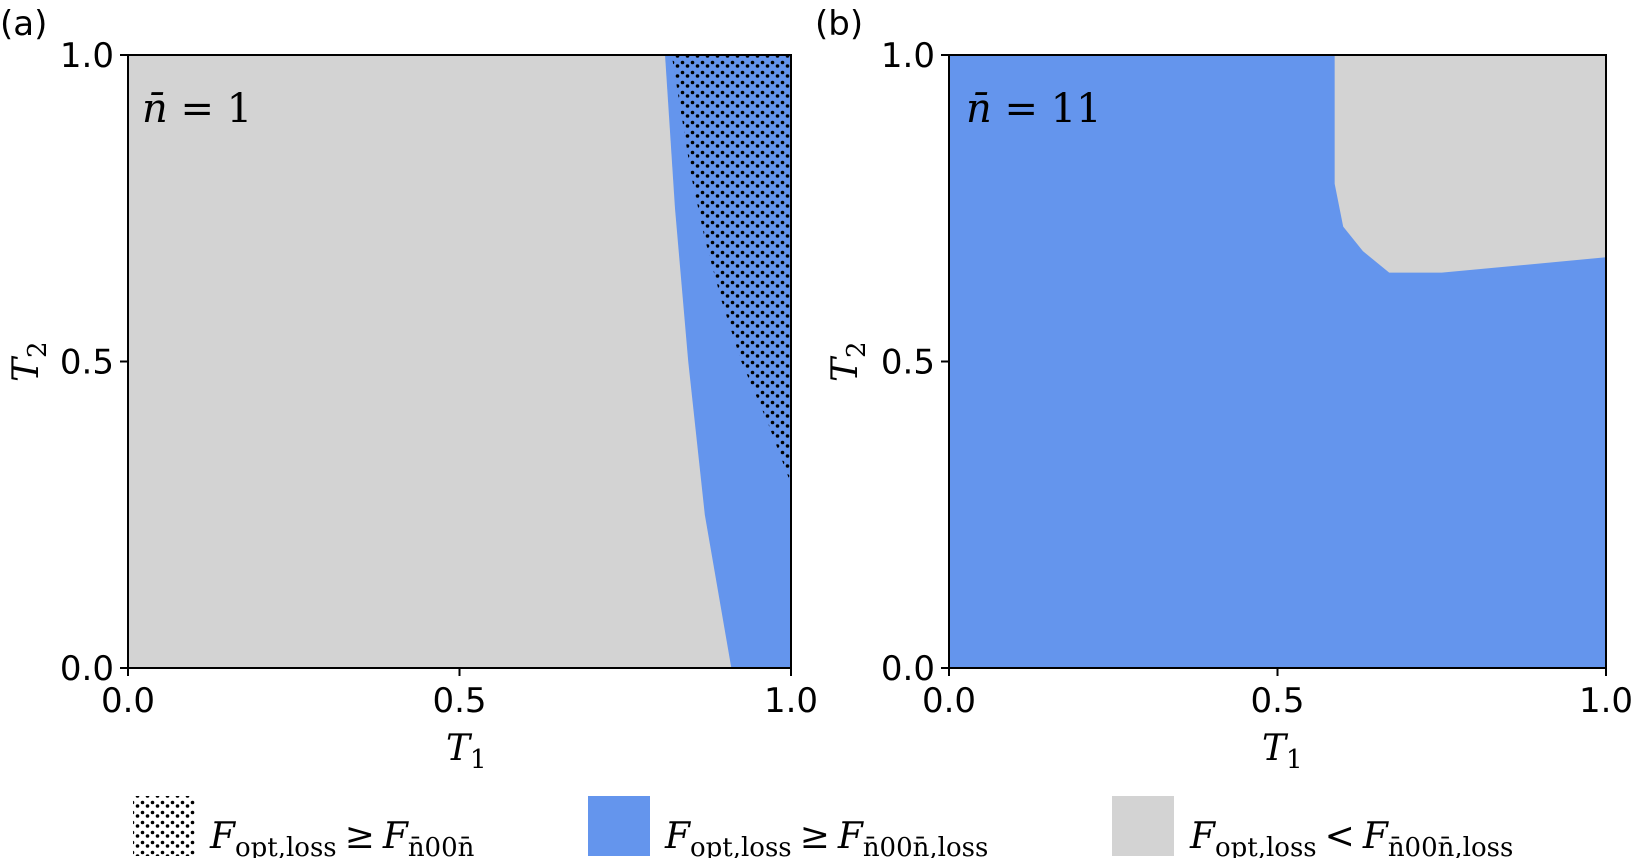 This screenshot has width=1638, height=858. I want to click on panel-b-ylabel-main: T, so click(845, 368).